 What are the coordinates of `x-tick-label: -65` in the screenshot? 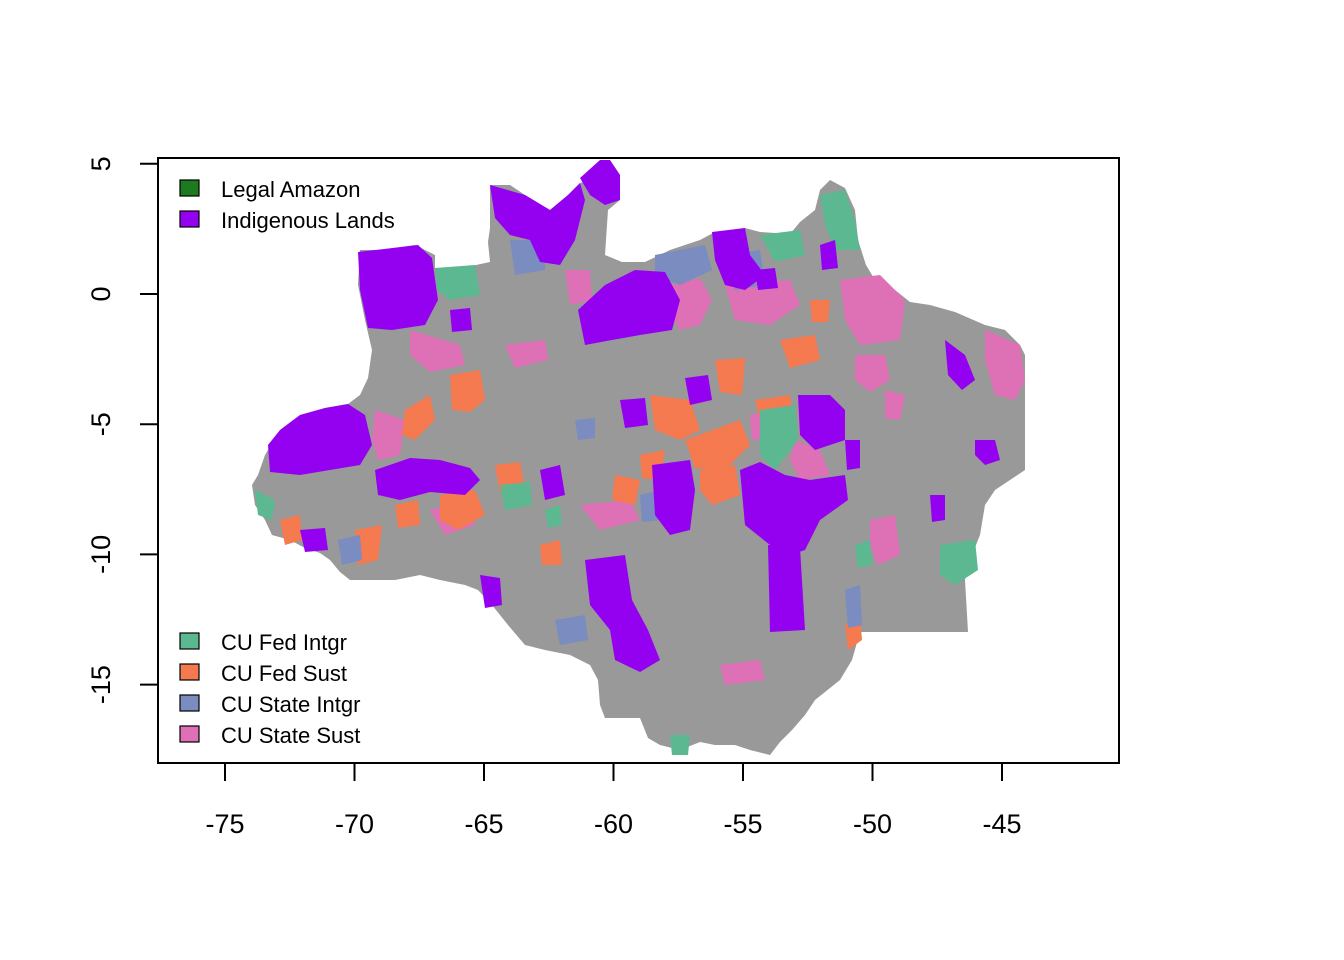 It's located at (483, 824).